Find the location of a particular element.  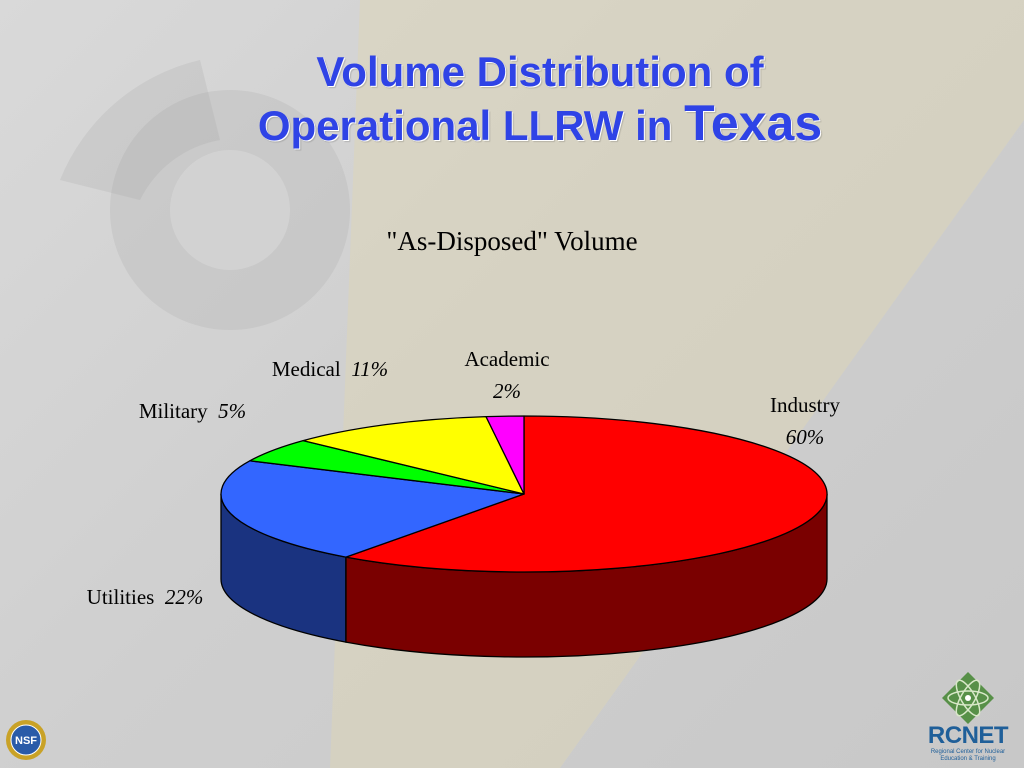

label-military: Military 5% is located at coordinates (192, 412).